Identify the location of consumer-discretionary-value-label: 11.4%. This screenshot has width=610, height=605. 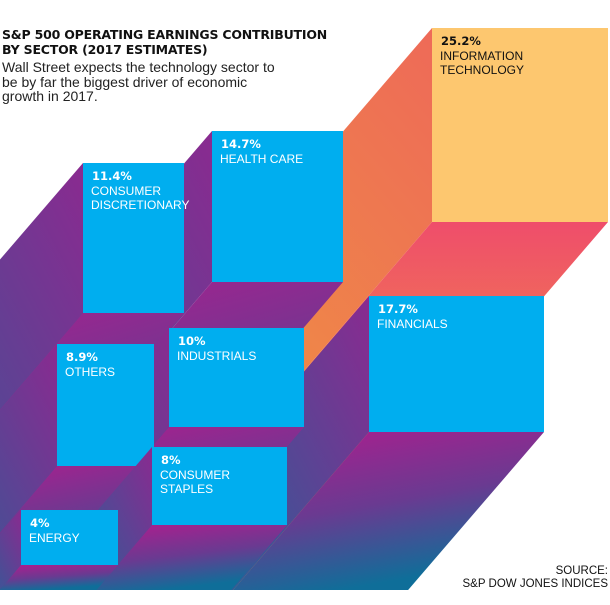
(112, 176).